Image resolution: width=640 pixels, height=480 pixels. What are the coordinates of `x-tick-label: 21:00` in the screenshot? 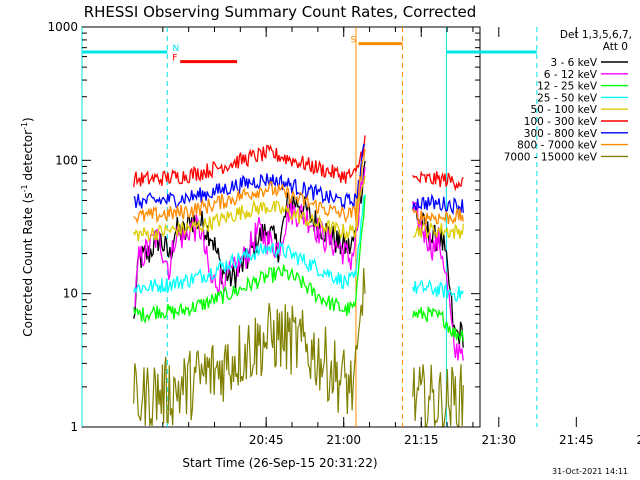 It's located at (343, 440).